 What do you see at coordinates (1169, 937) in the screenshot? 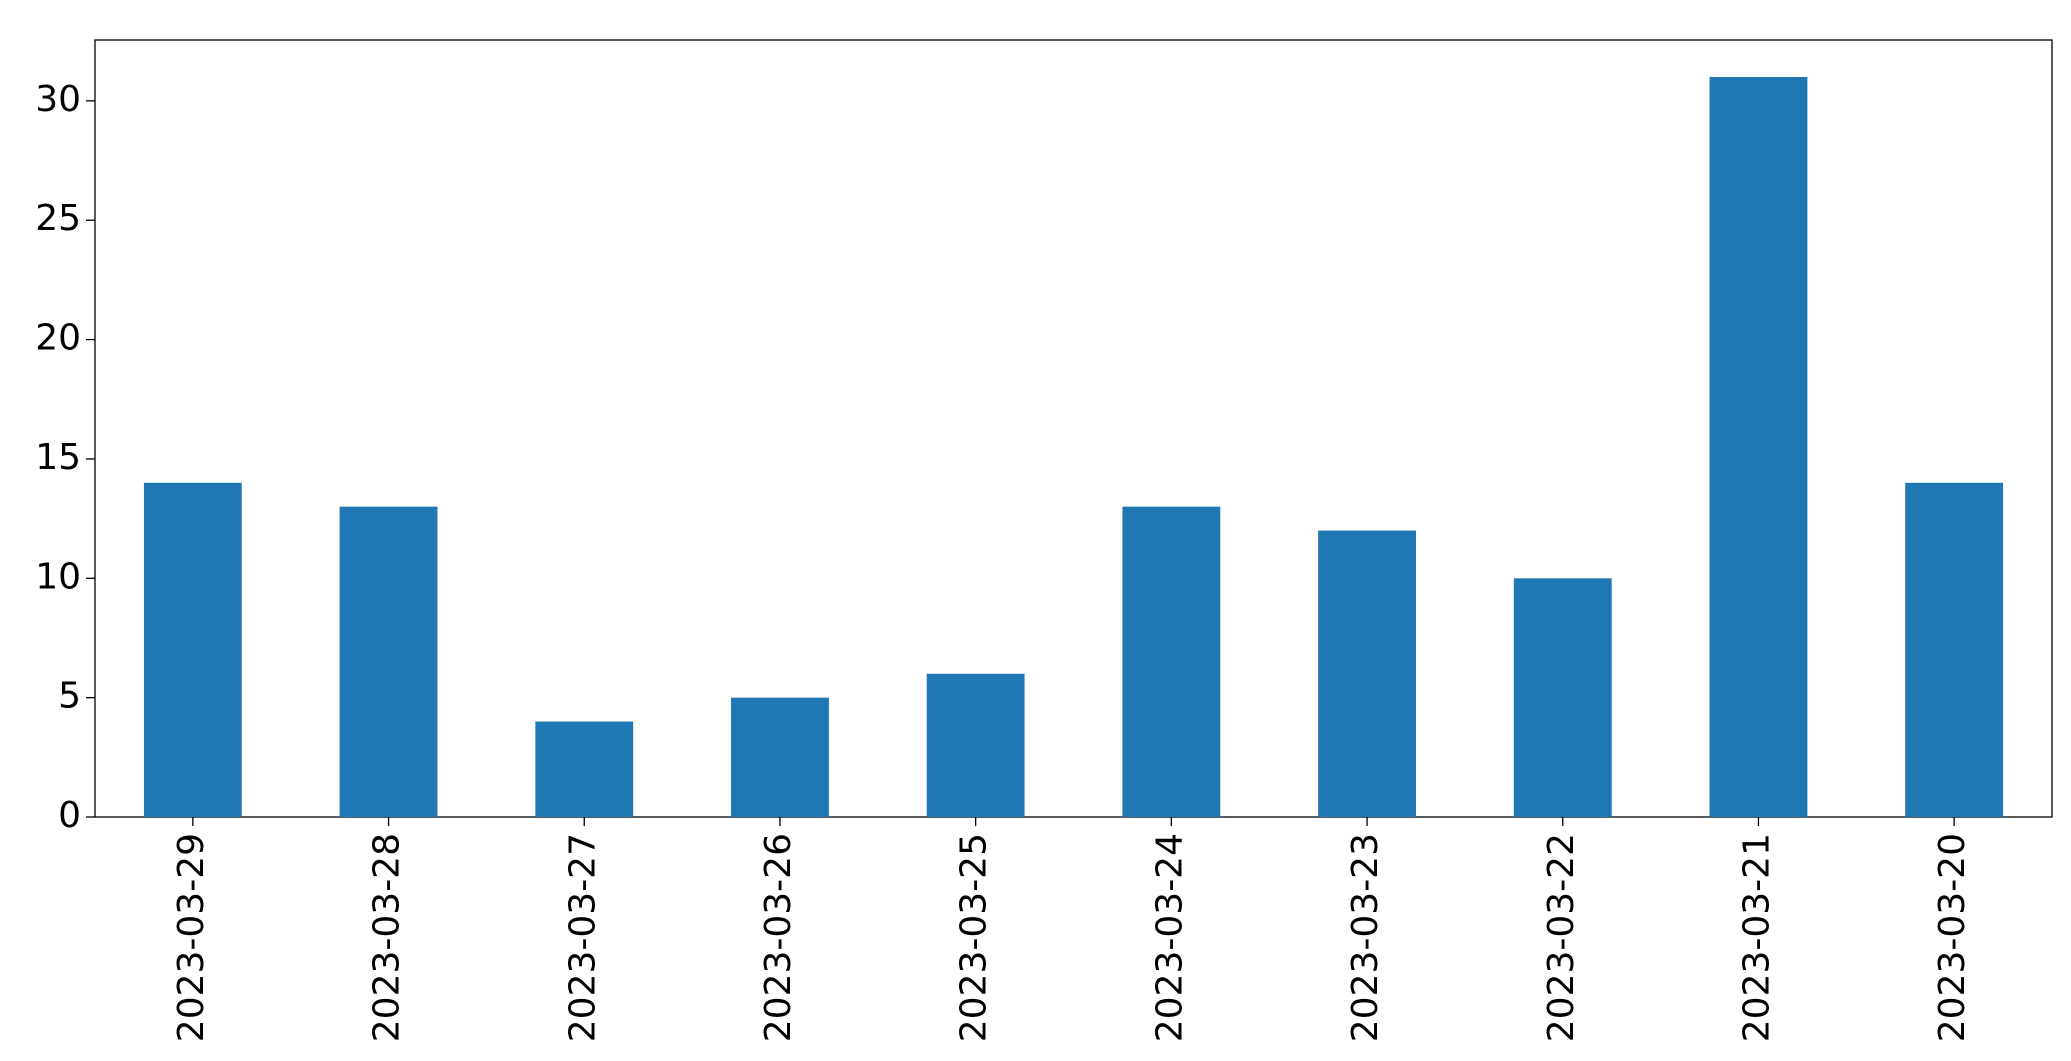
I see `x-tick-label: 2023-03-24` at bounding box center [1169, 937].